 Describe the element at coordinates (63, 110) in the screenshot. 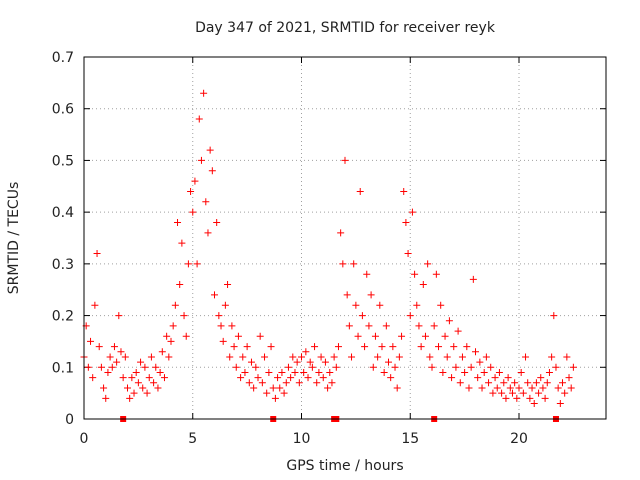

I see `y-tick-label: 0.6` at that location.